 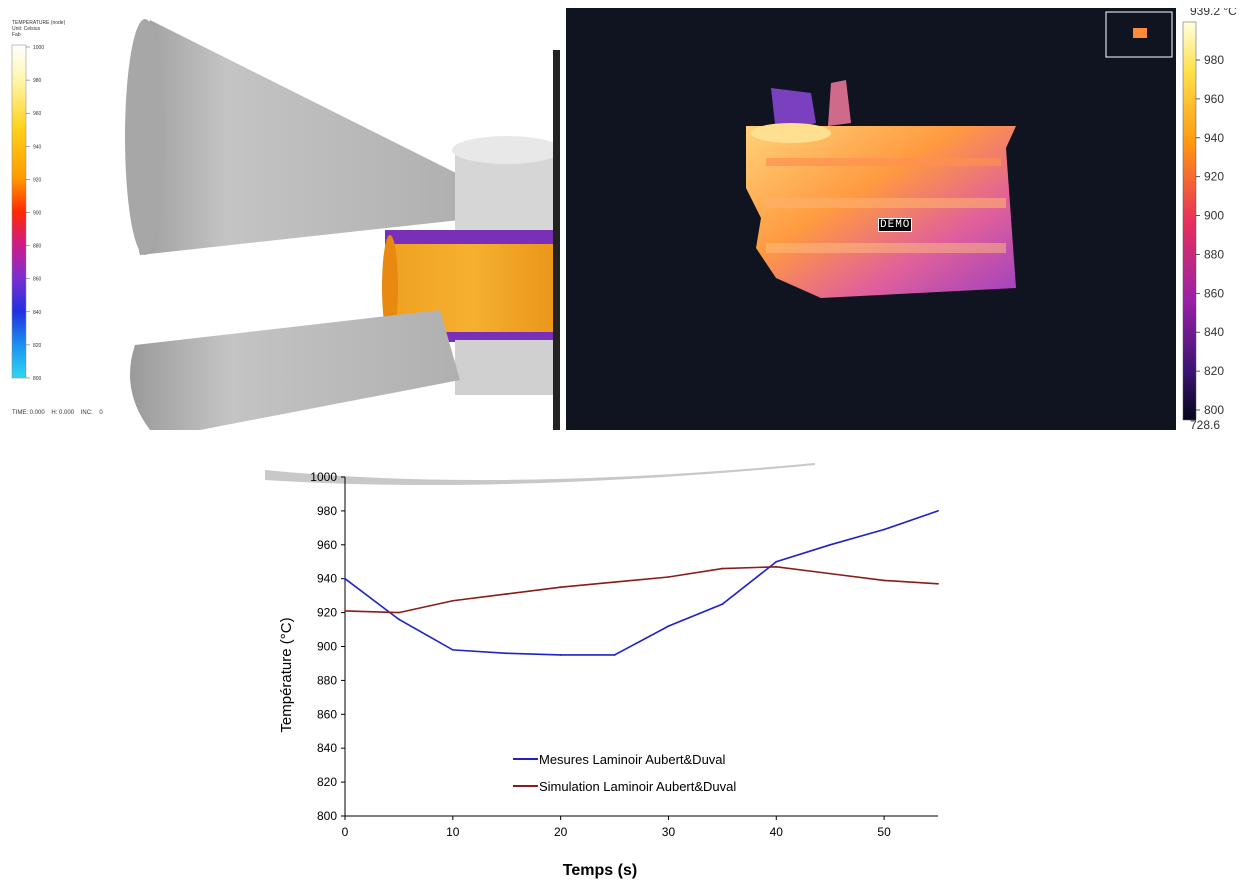 What do you see at coordinates (881, 212) in the screenshot?
I see `hot-ring-blob` at bounding box center [881, 212].